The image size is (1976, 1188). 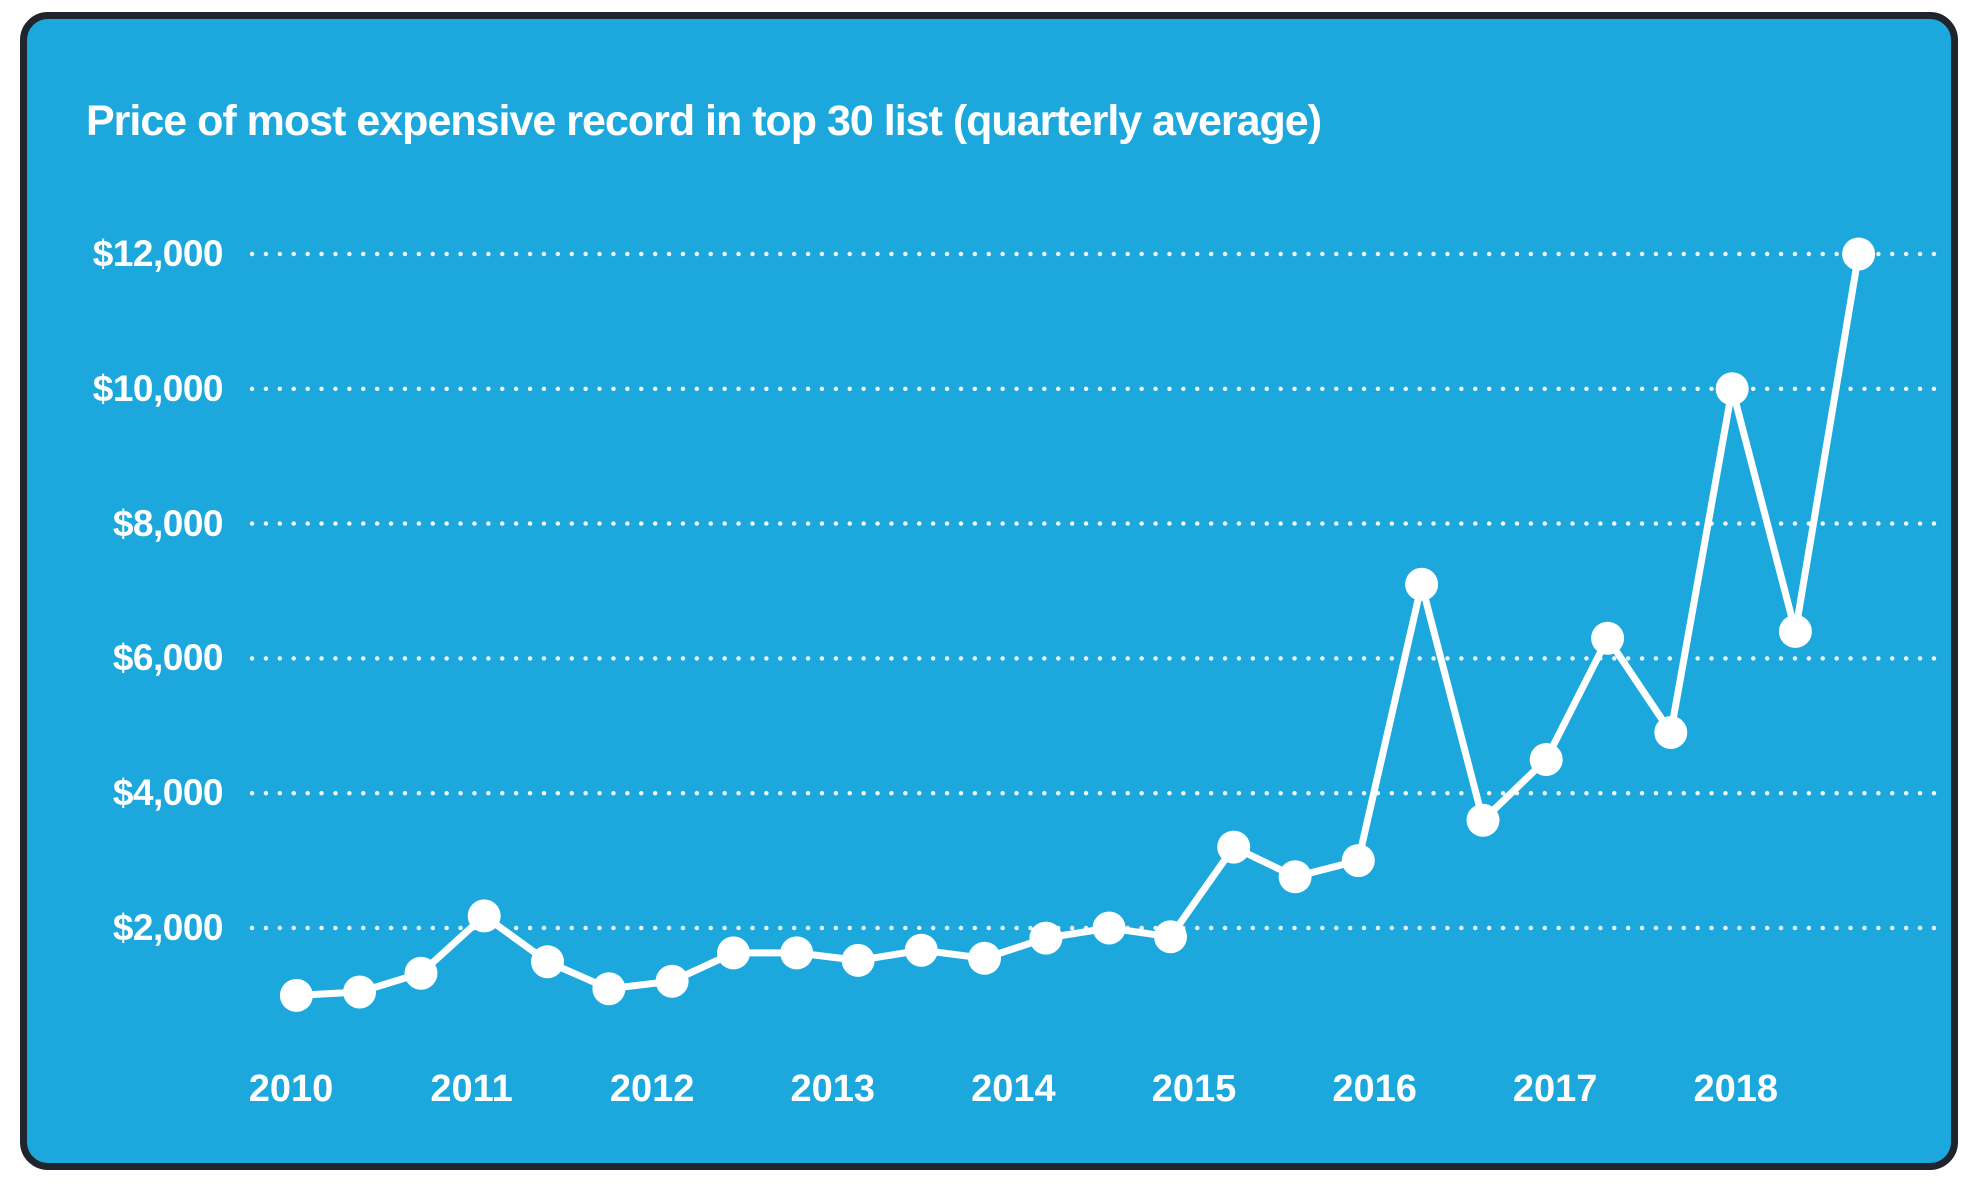 I want to click on x-axis-tick-label: 2011, so click(x=471, y=1089).